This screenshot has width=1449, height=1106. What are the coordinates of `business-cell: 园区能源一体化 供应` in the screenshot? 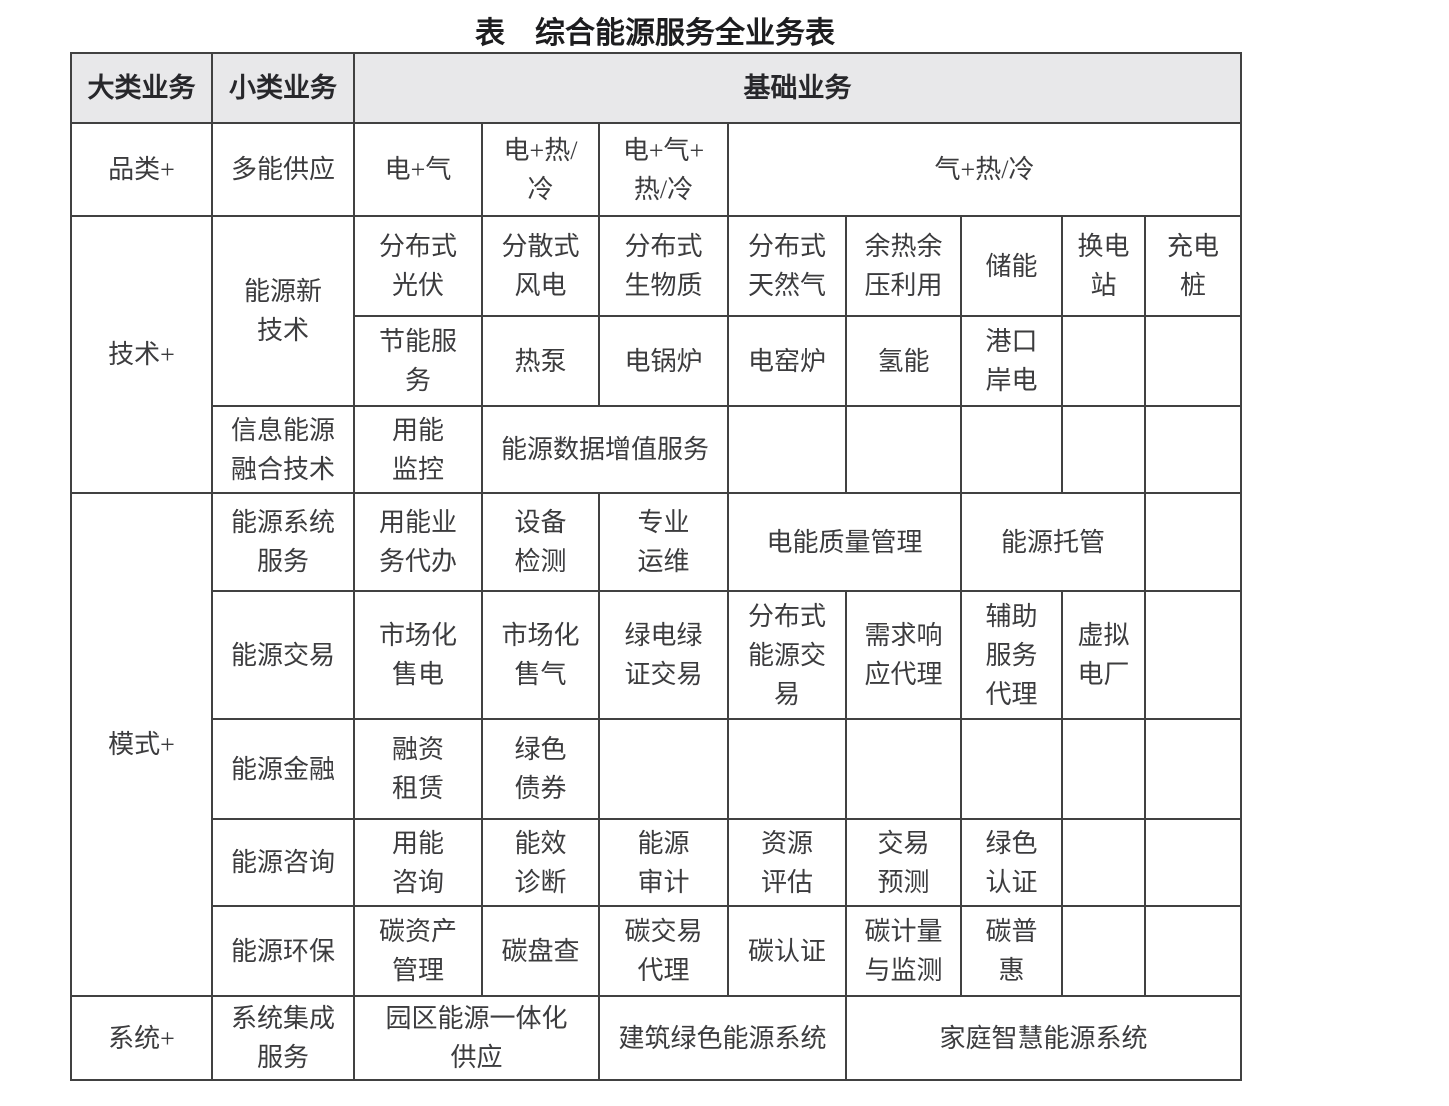 It's located at (476, 1038).